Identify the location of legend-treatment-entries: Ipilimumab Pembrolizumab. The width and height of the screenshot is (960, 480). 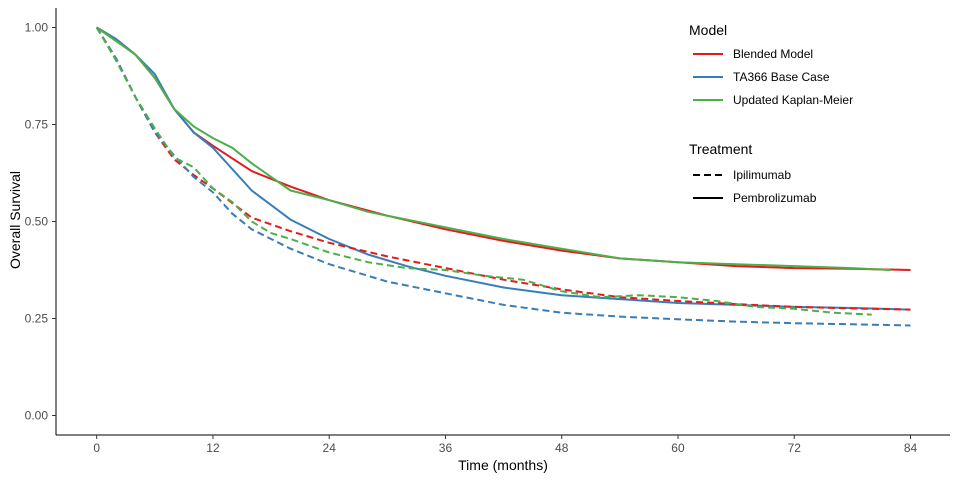
(755, 186).